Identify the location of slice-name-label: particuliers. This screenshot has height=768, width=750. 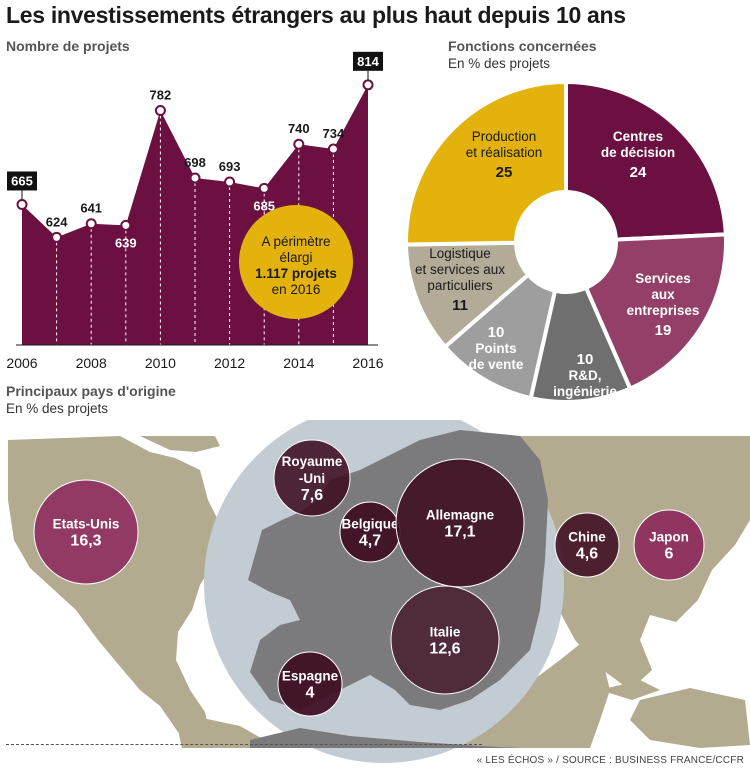
(460, 285).